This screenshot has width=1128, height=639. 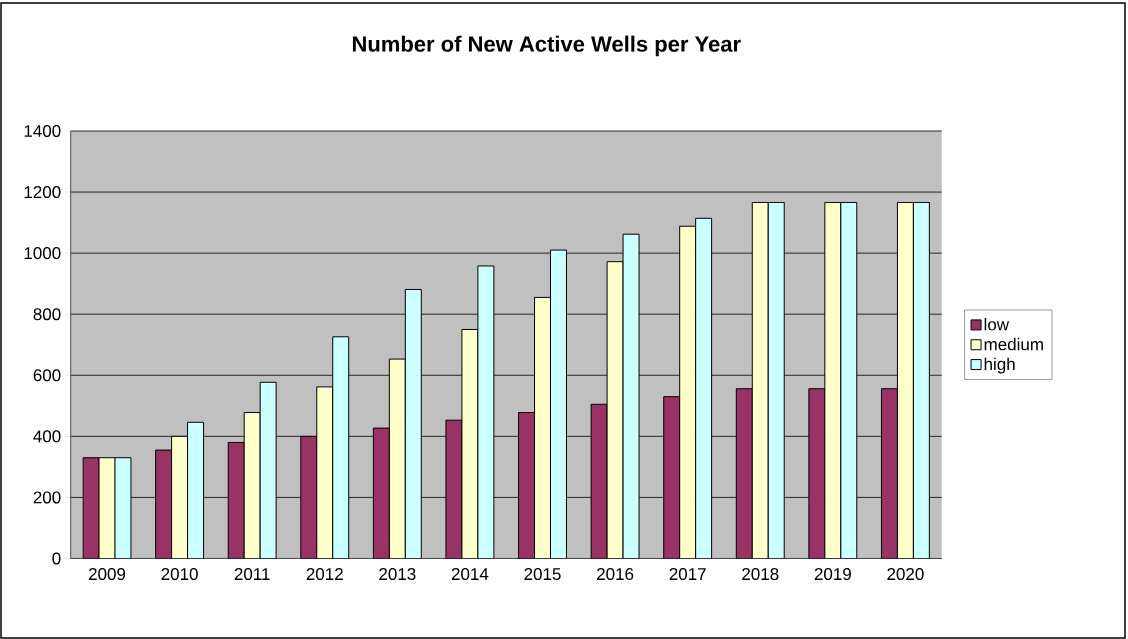 What do you see at coordinates (832, 574) in the screenshot?
I see `x-tick-label: 2019` at bounding box center [832, 574].